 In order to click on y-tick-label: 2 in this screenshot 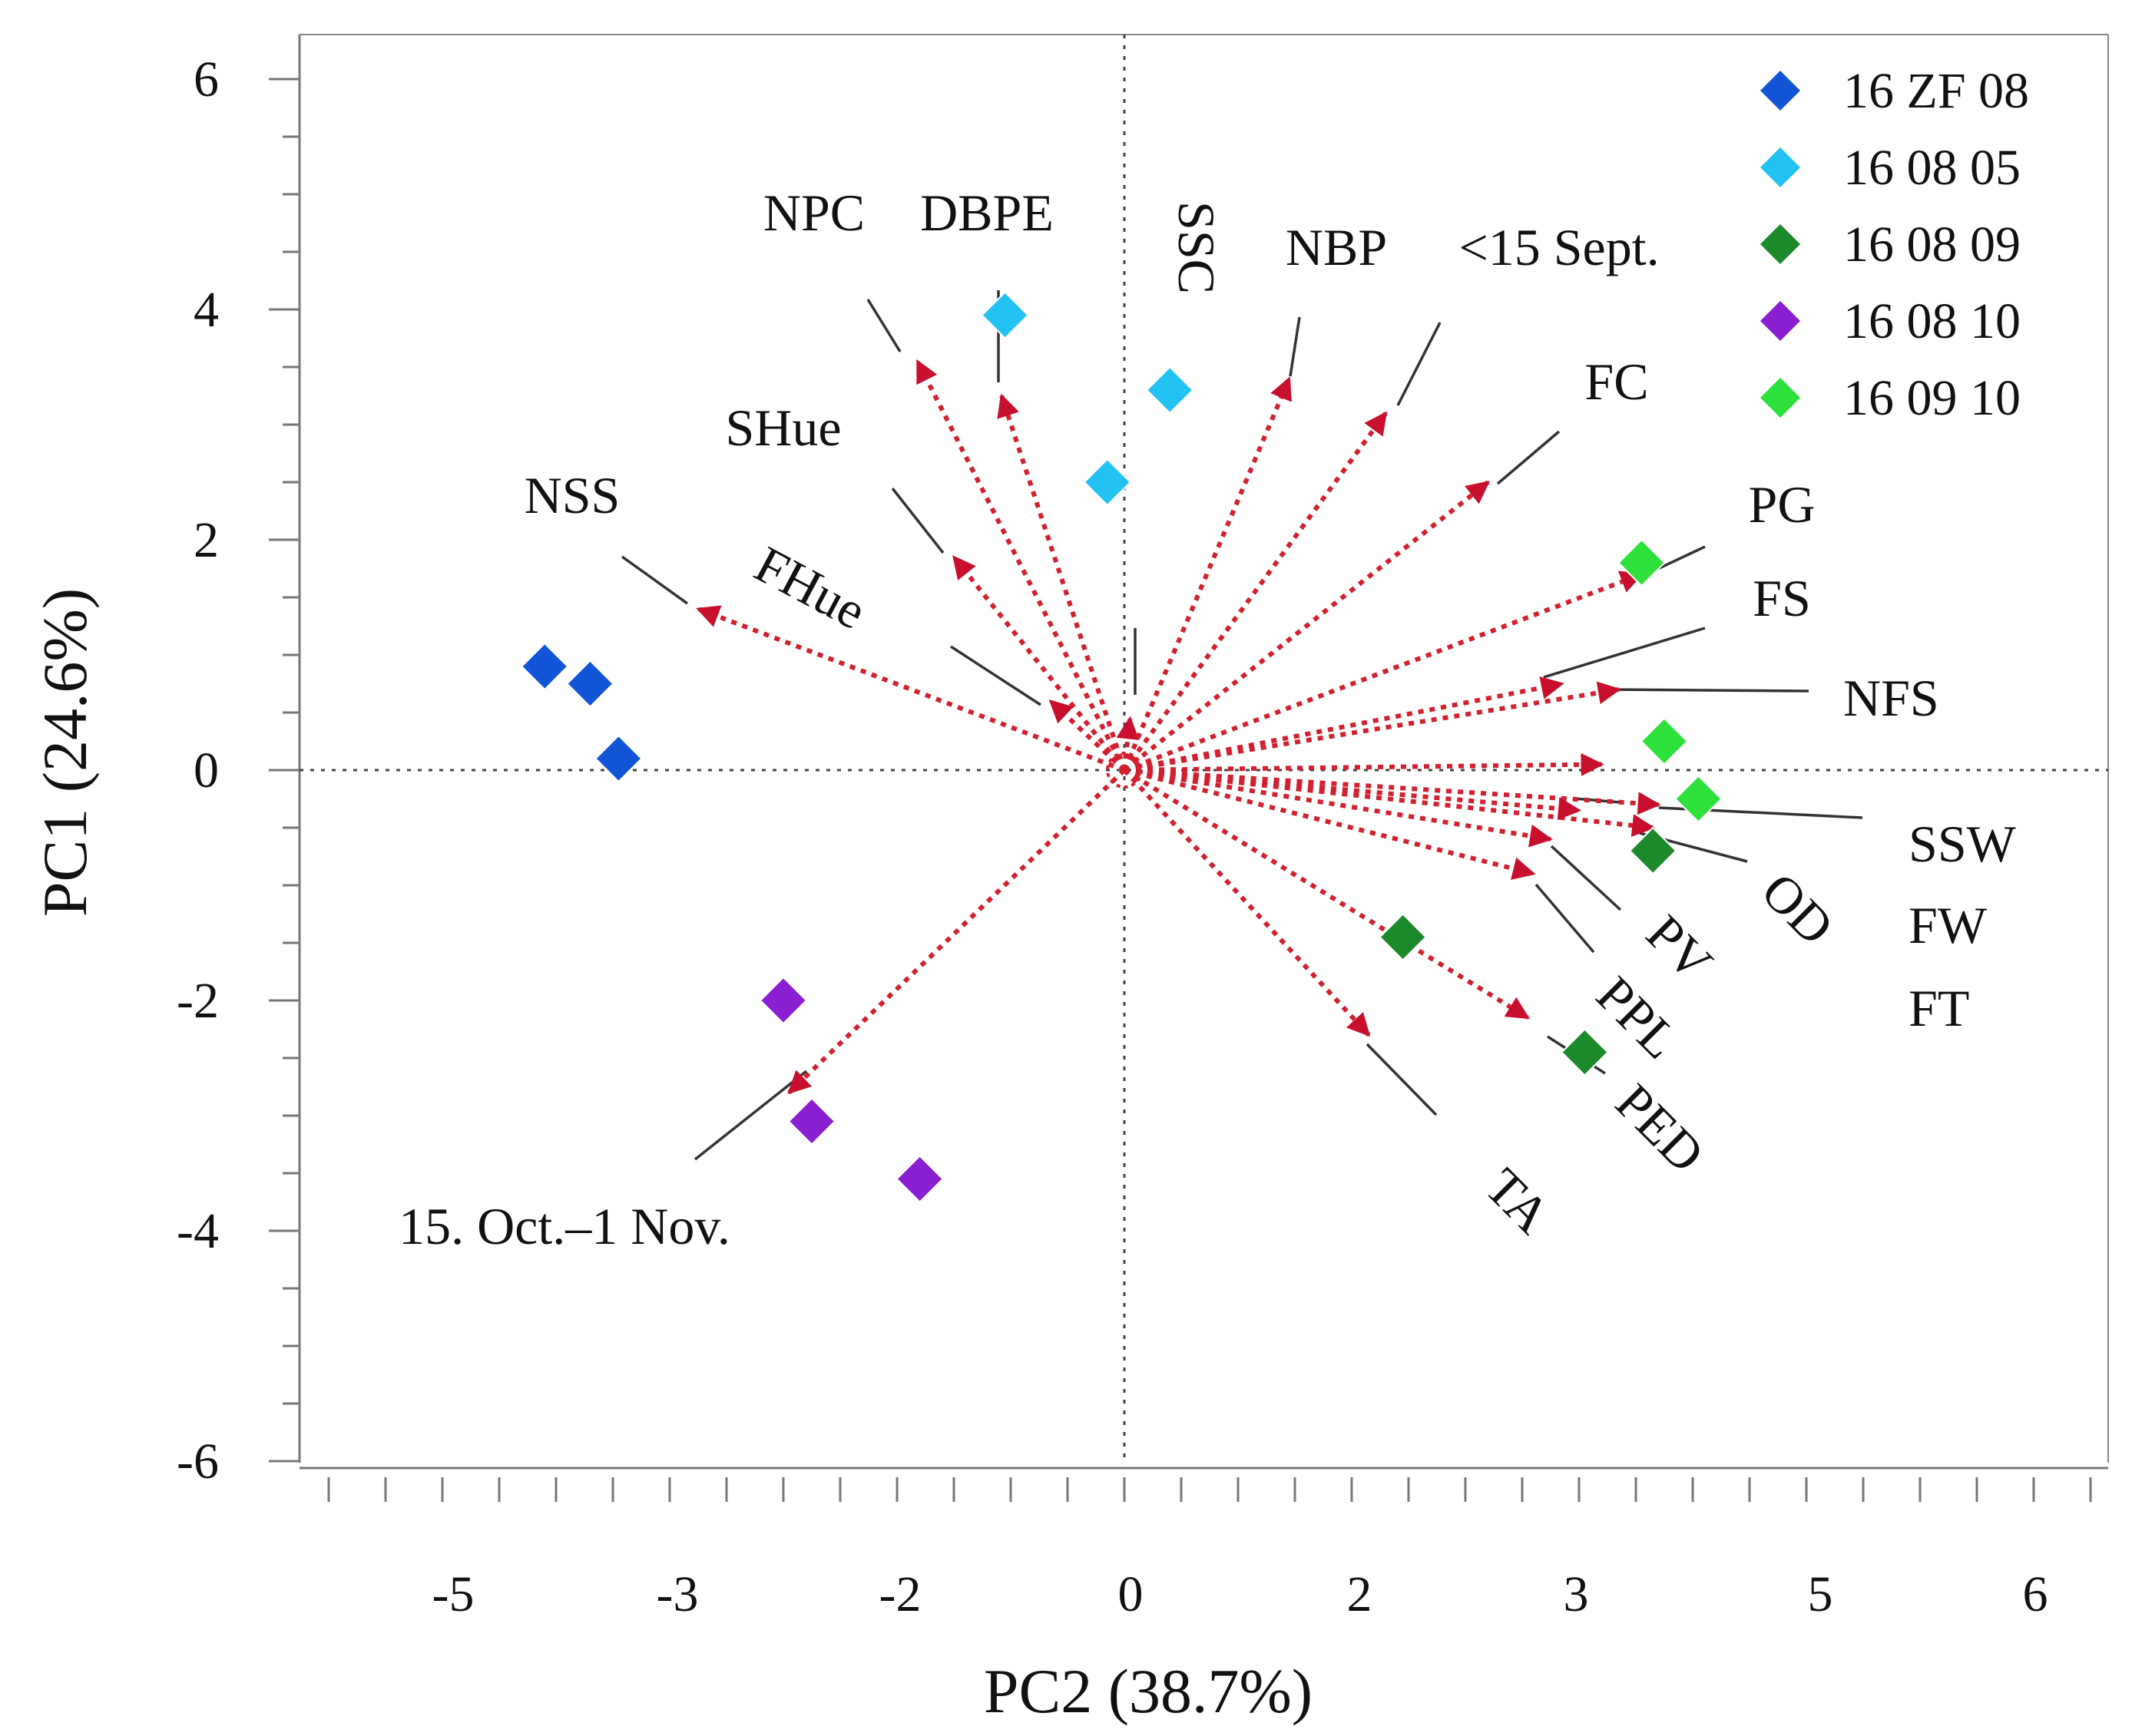, I will do `click(207, 540)`.